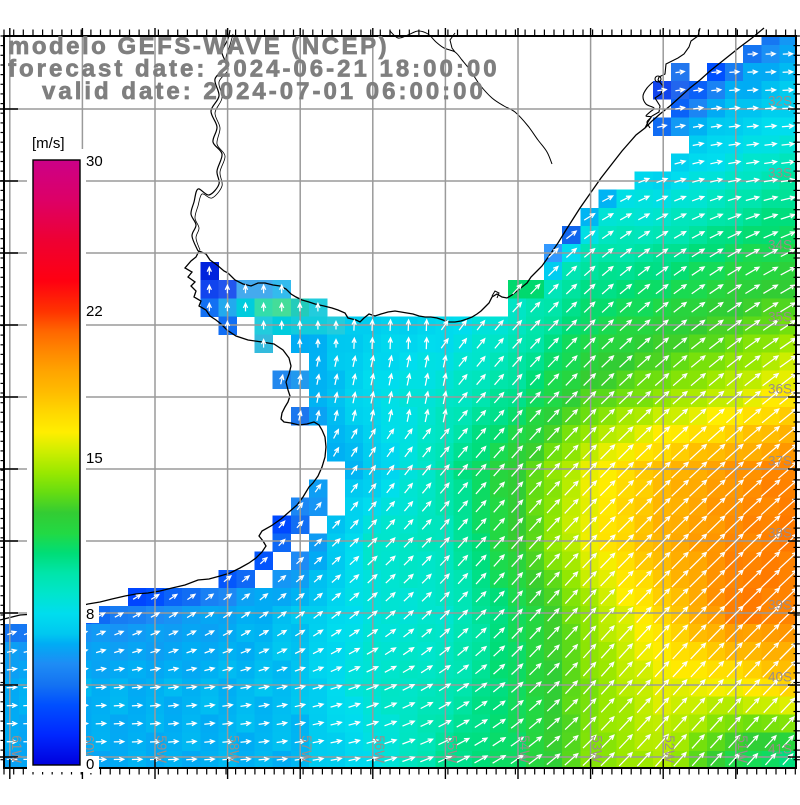 This screenshot has width=800, height=805. What do you see at coordinates (94, 458) in the screenshot?
I see `svg-text: 15` at bounding box center [94, 458].